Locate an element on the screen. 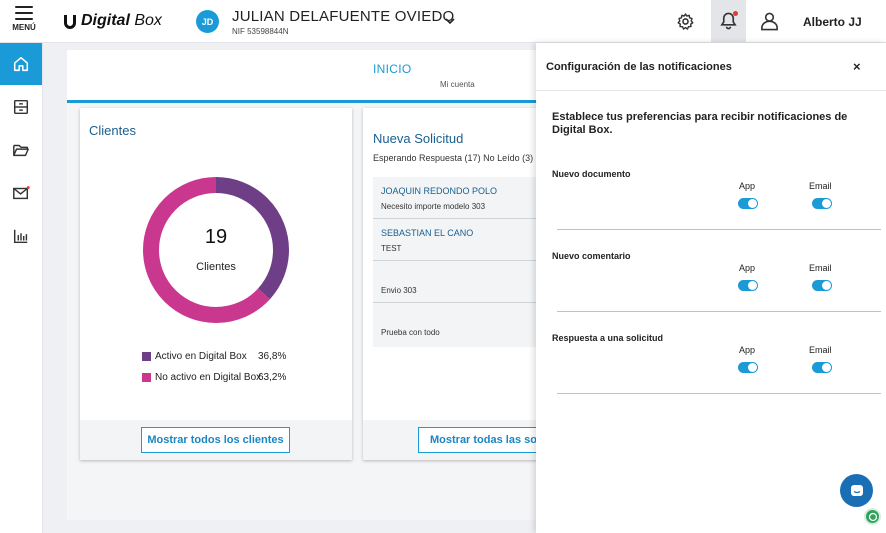  menu-label: MENÚ is located at coordinates (24, 27).